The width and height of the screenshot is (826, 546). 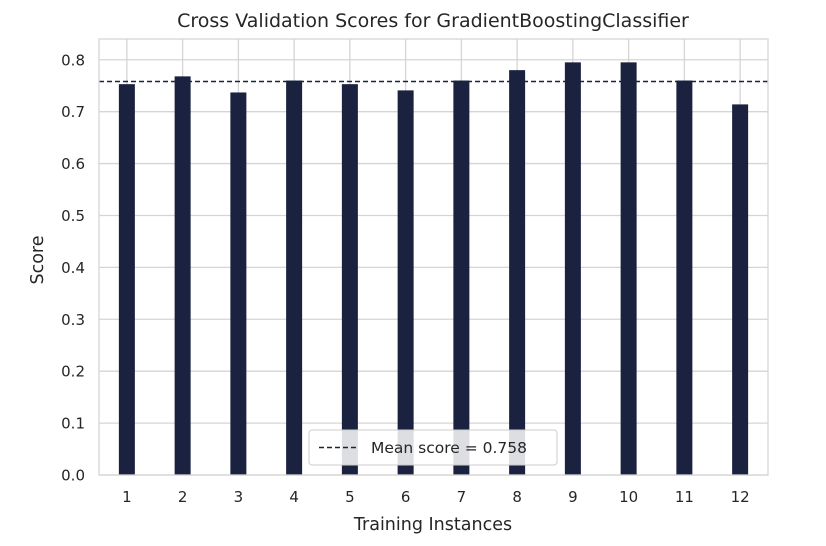 I want to click on x-tick-label: 2, so click(x=183, y=497).